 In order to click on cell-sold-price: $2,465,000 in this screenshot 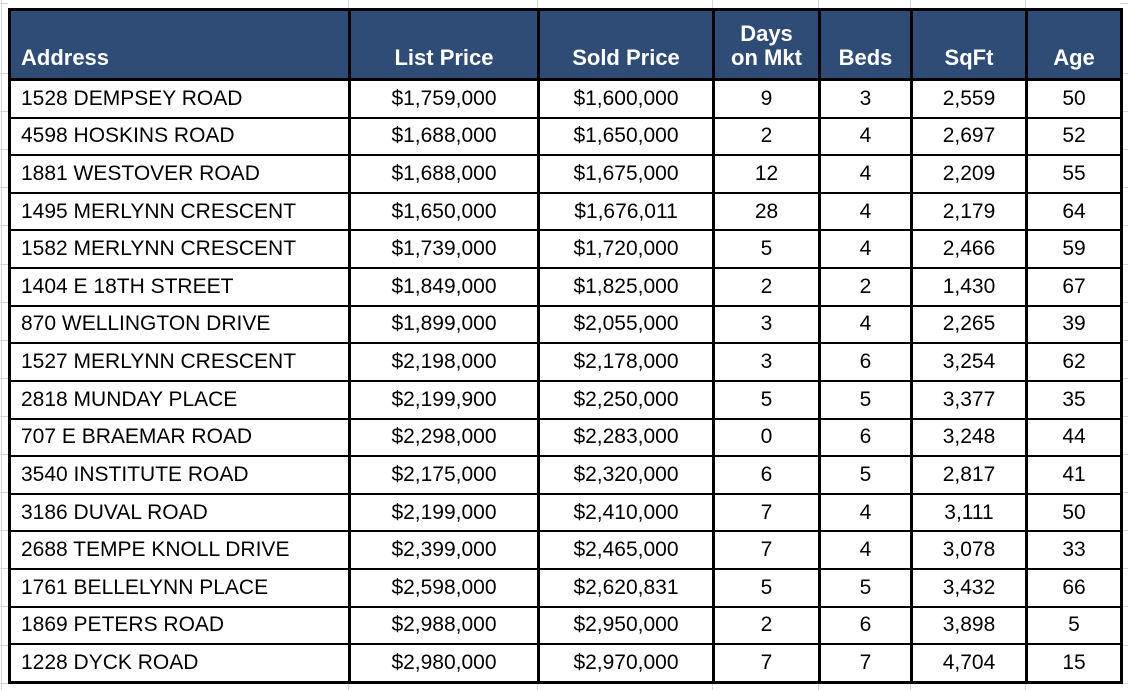, I will do `click(626, 550)`.